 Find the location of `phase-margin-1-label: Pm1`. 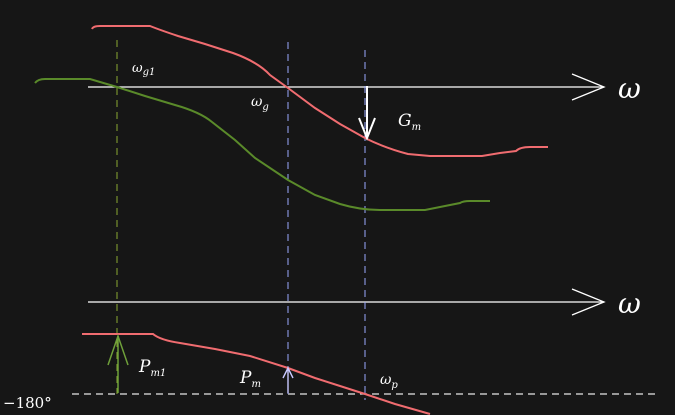

phase-margin-1-label: Pm1 is located at coordinates (152, 368).